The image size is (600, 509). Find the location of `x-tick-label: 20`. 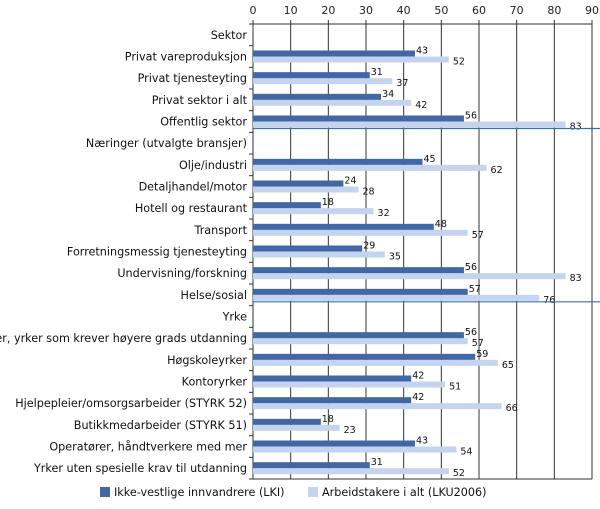

x-tick-label: 20 is located at coordinates (328, 10).